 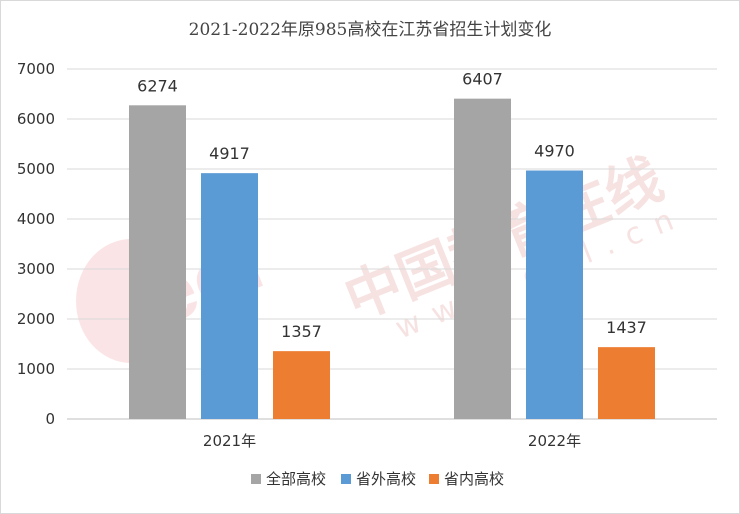 I want to click on data-label: 1437, so click(x=626, y=327).